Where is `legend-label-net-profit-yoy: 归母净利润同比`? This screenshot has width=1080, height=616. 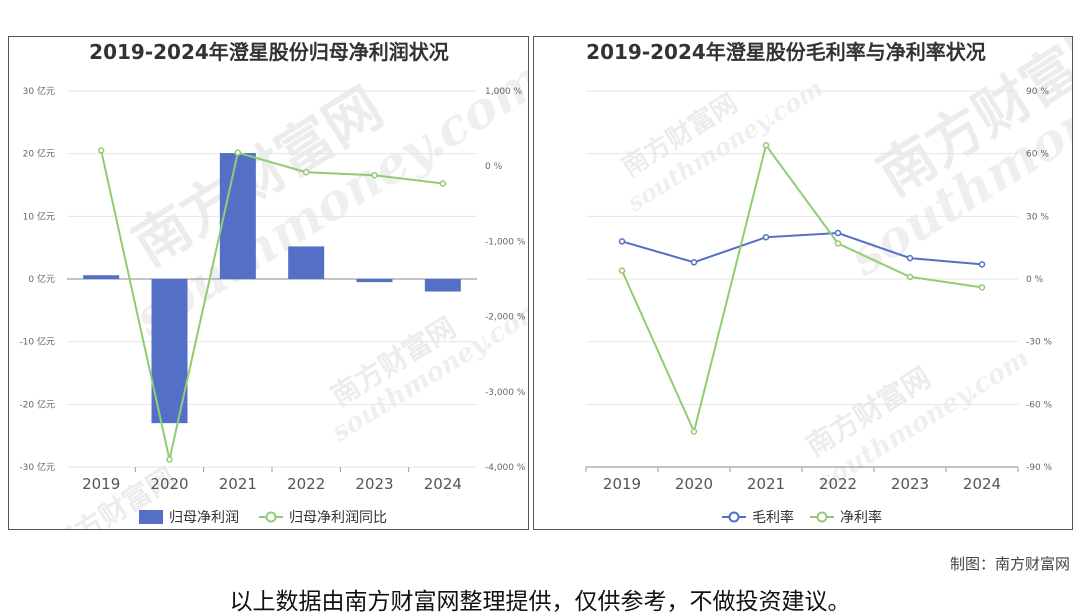
legend-label-net-profit-yoy: 归母净利润同比 is located at coordinates (338, 517).